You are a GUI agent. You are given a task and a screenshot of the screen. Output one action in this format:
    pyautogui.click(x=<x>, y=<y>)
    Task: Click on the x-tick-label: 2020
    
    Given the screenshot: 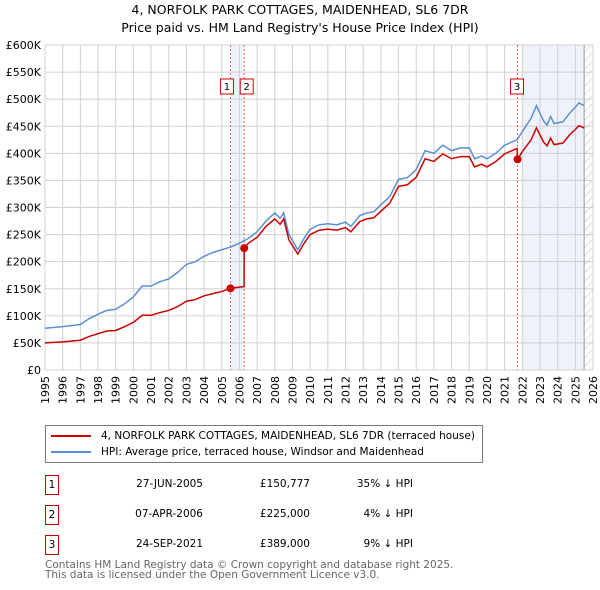 What is the action you would take?
    pyautogui.click(x=487, y=390)
    